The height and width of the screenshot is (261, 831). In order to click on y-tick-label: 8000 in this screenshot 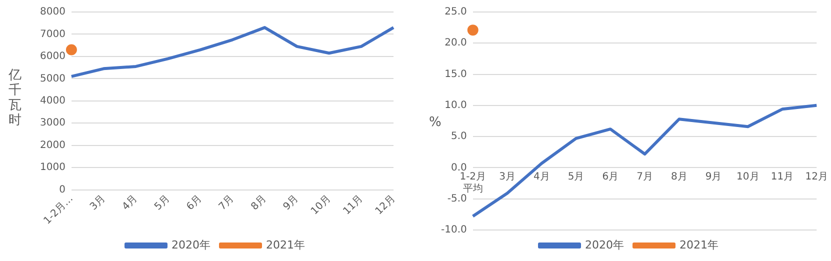, I will do `click(53, 12)`.